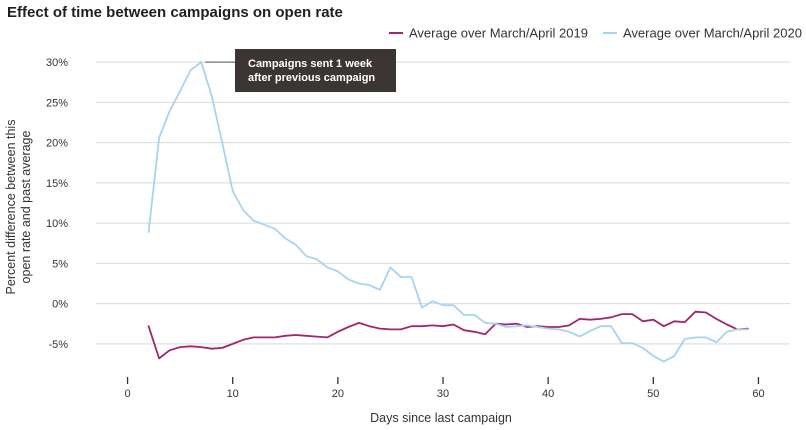 This screenshot has width=806, height=430. What do you see at coordinates (338, 394) in the screenshot?
I see `x-tick-label: 20` at bounding box center [338, 394].